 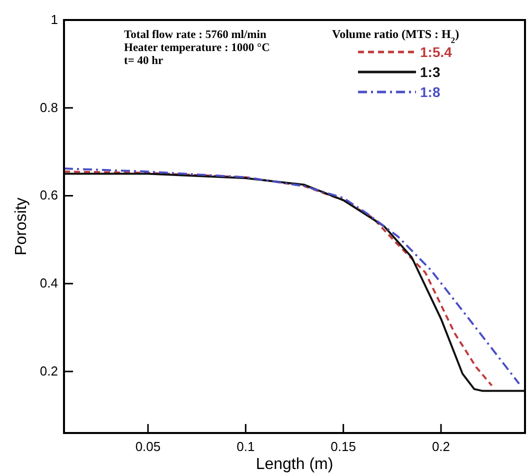 I want to click on y-tick-label: 0.6, so click(x=49, y=195).